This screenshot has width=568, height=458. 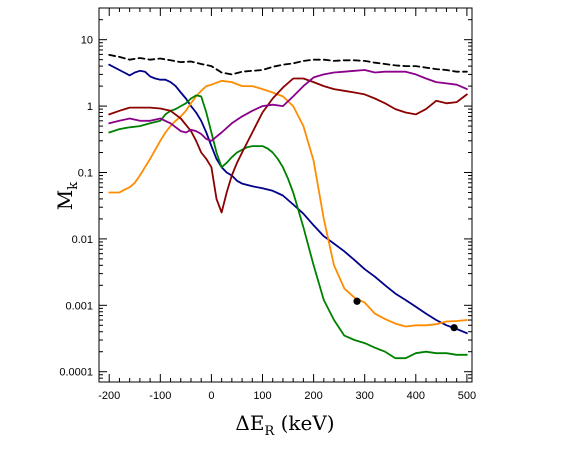 I want to click on x-axis-title-main: ΔE, so click(x=249, y=423).